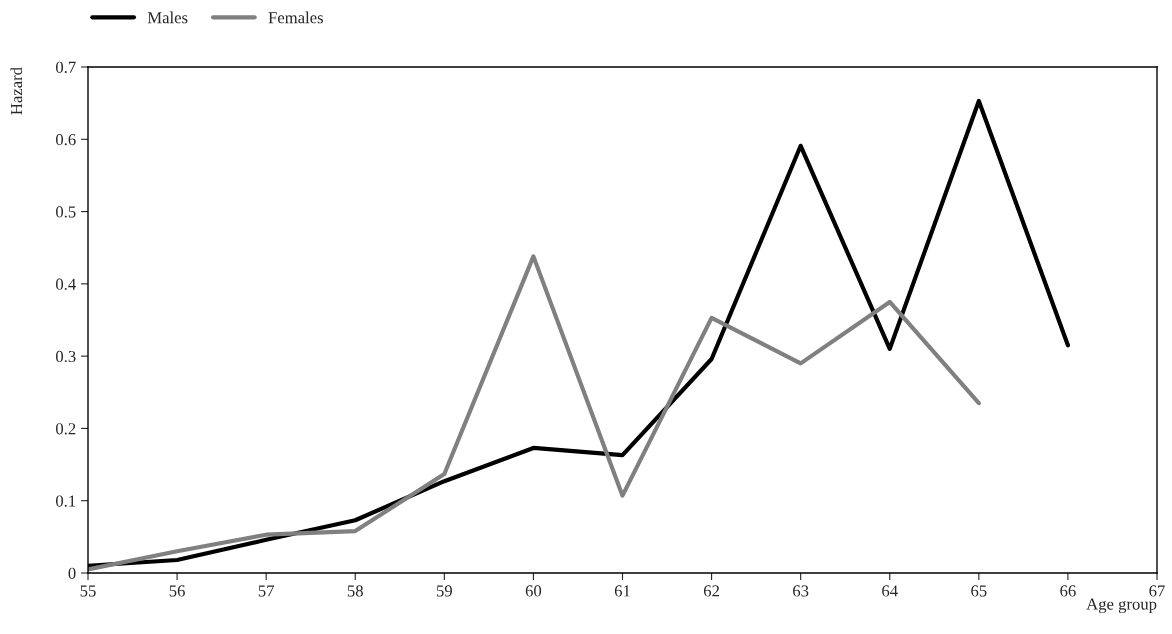  I want to click on x-tick-label: 67, so click(1157, 591).